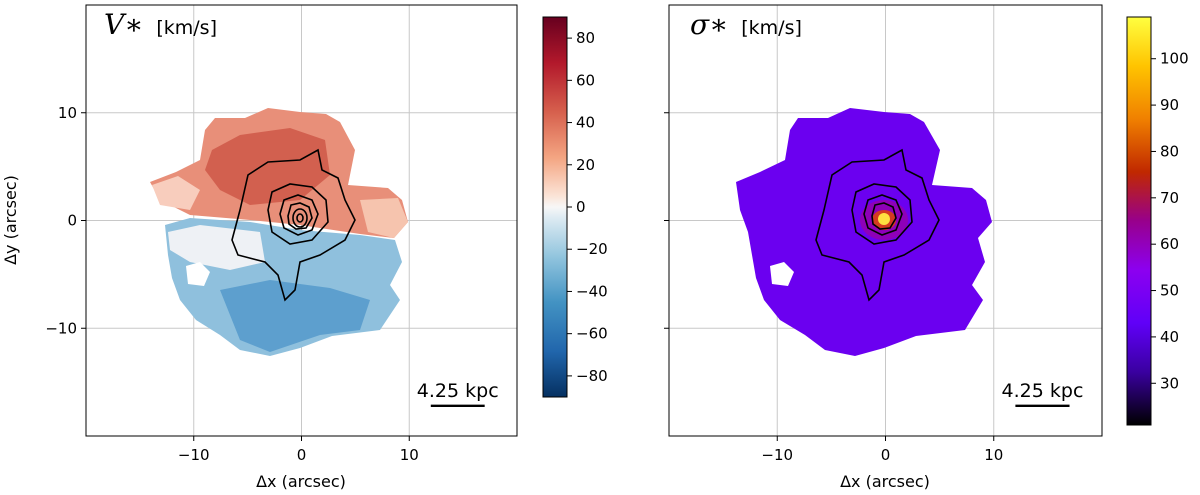  Describe the element at coordinates (194, 455) in the screenshot. I see `velocity-xtick-label: −10` at that location.